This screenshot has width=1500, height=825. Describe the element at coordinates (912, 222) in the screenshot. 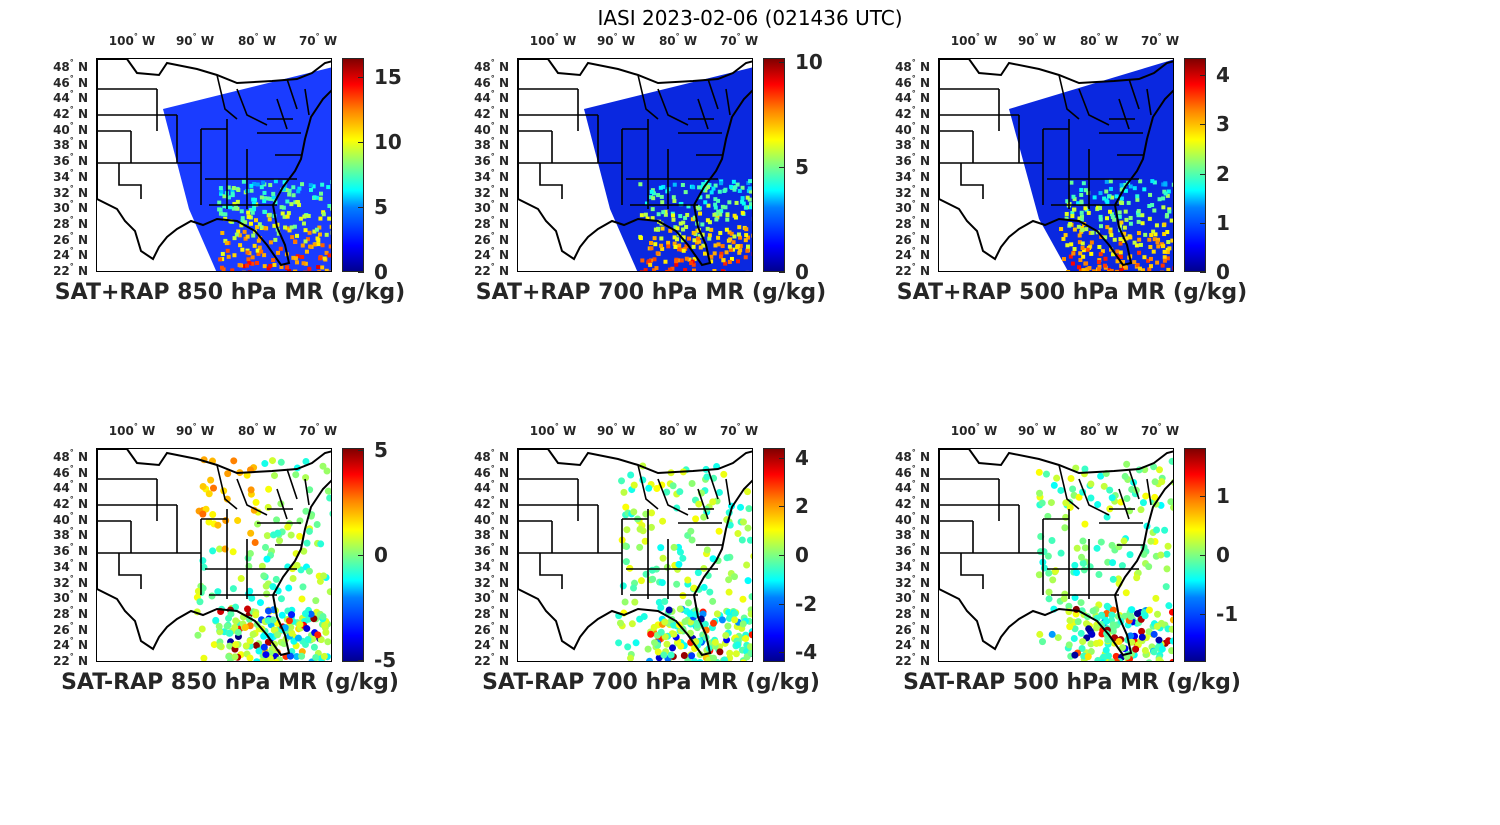

I see `lat-tick-label: 28° N` at that location.